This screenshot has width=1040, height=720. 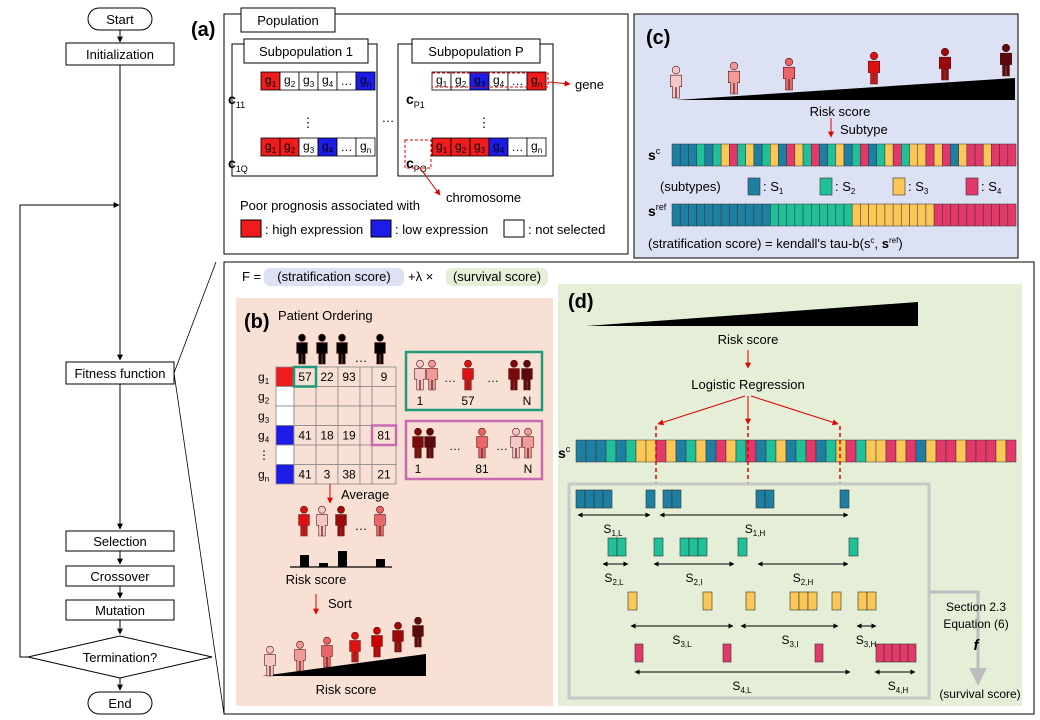 I want to click on order2-label: 81, so click(x=482, y=469).